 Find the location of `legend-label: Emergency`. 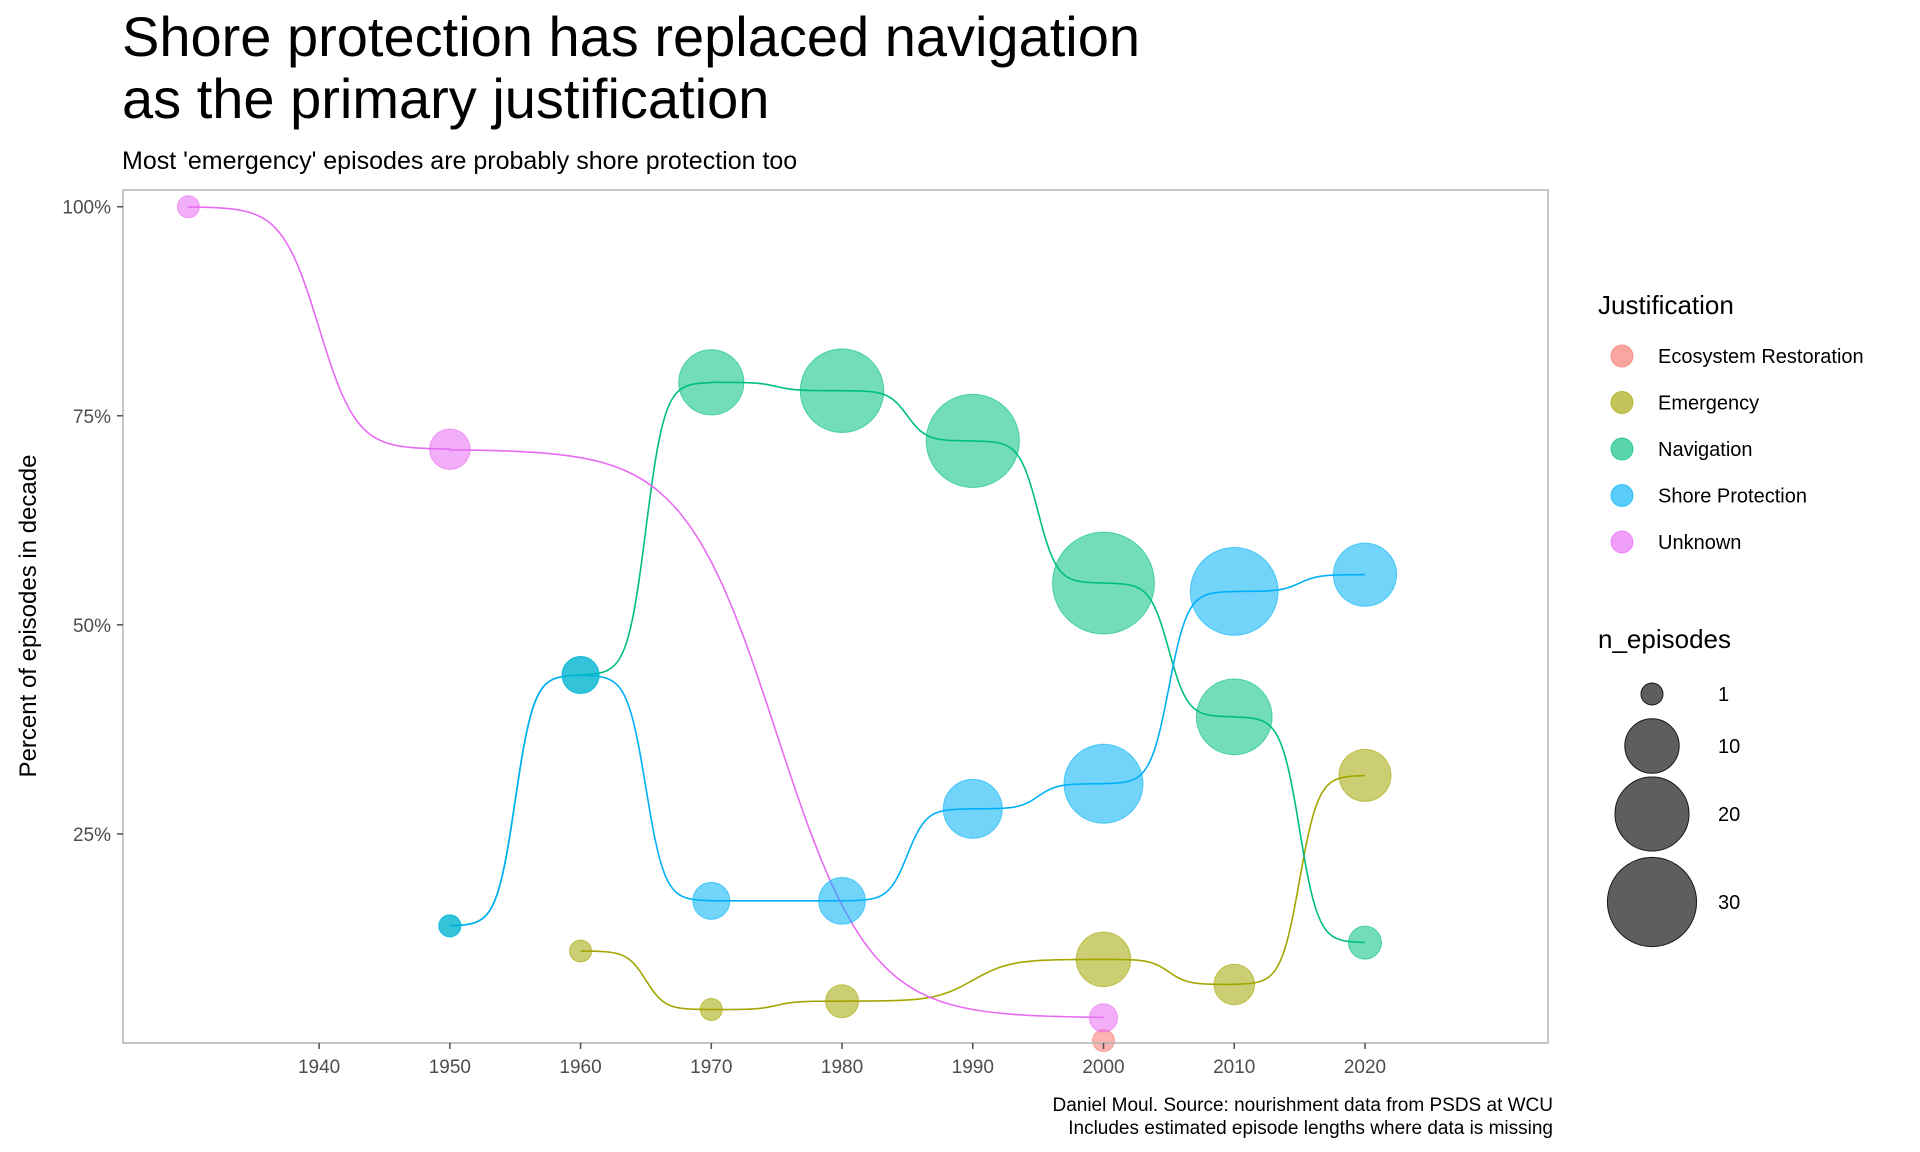

legend-label: Emergency is located at coordinates (1708, 404).